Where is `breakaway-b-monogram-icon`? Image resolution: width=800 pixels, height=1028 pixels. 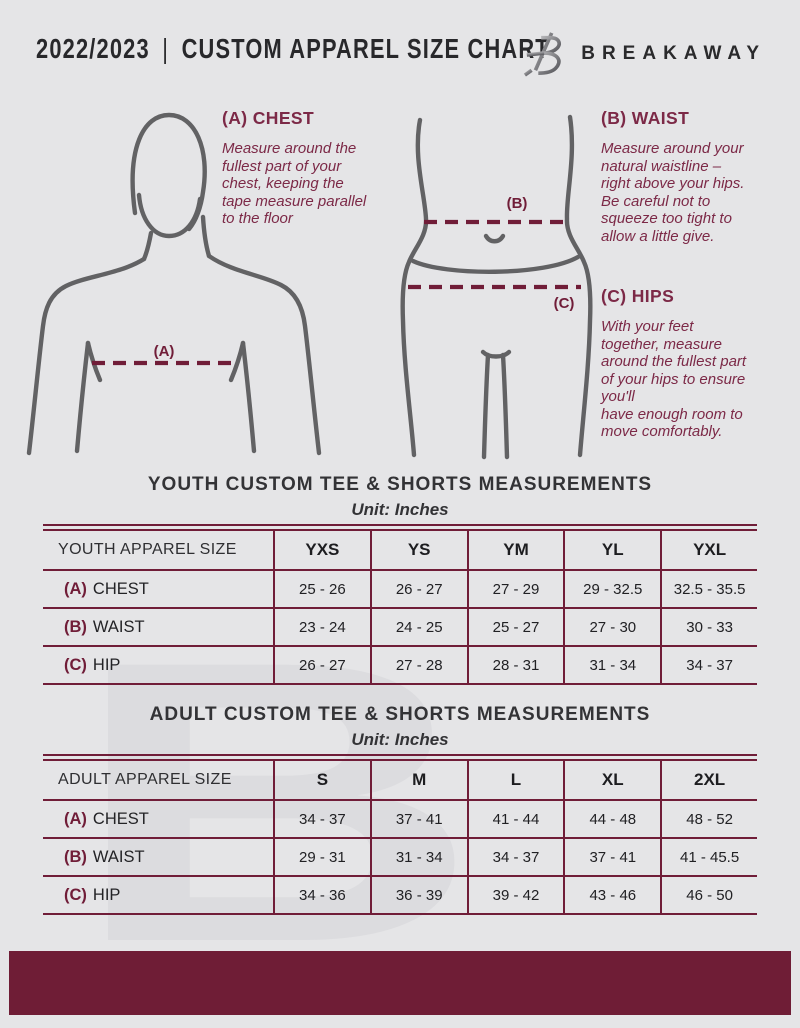 breakaway-b-monogram-icon is located at coordinates (545, 54).